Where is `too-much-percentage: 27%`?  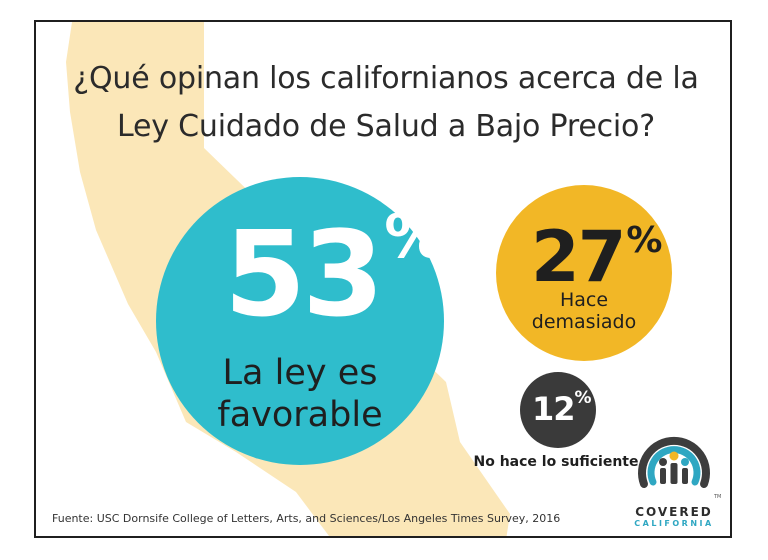 too-much-percentage: 27% is located at coordinates (597, 257).